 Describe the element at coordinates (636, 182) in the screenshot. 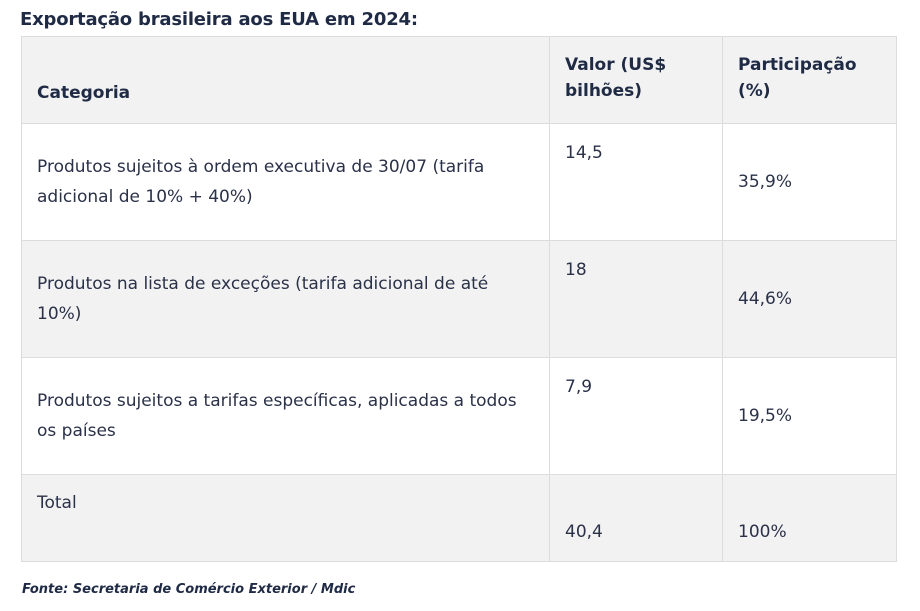

I see `cell-value: 14,5` at that location.